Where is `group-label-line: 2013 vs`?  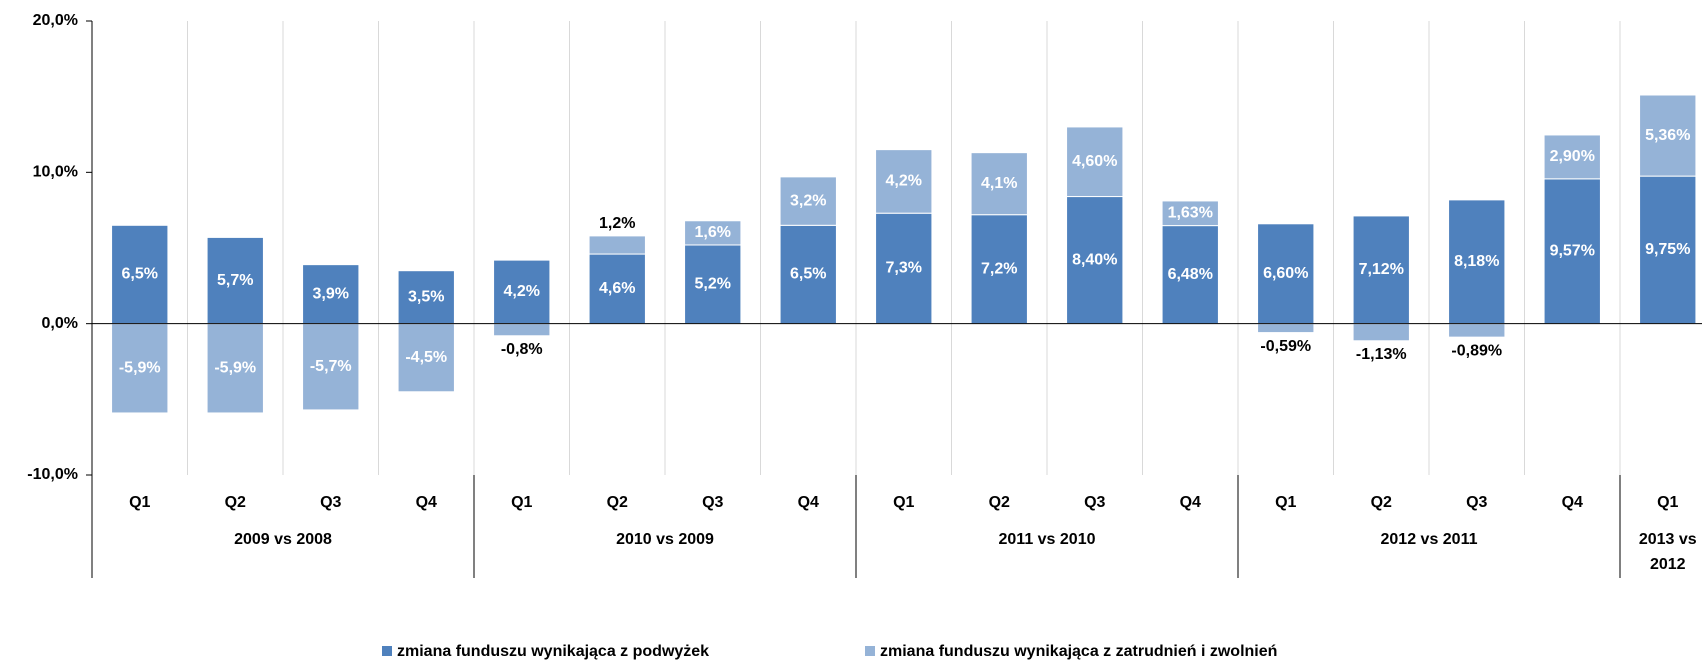 group-label-line: 2013 vs is located at coordinates (1668, 539).